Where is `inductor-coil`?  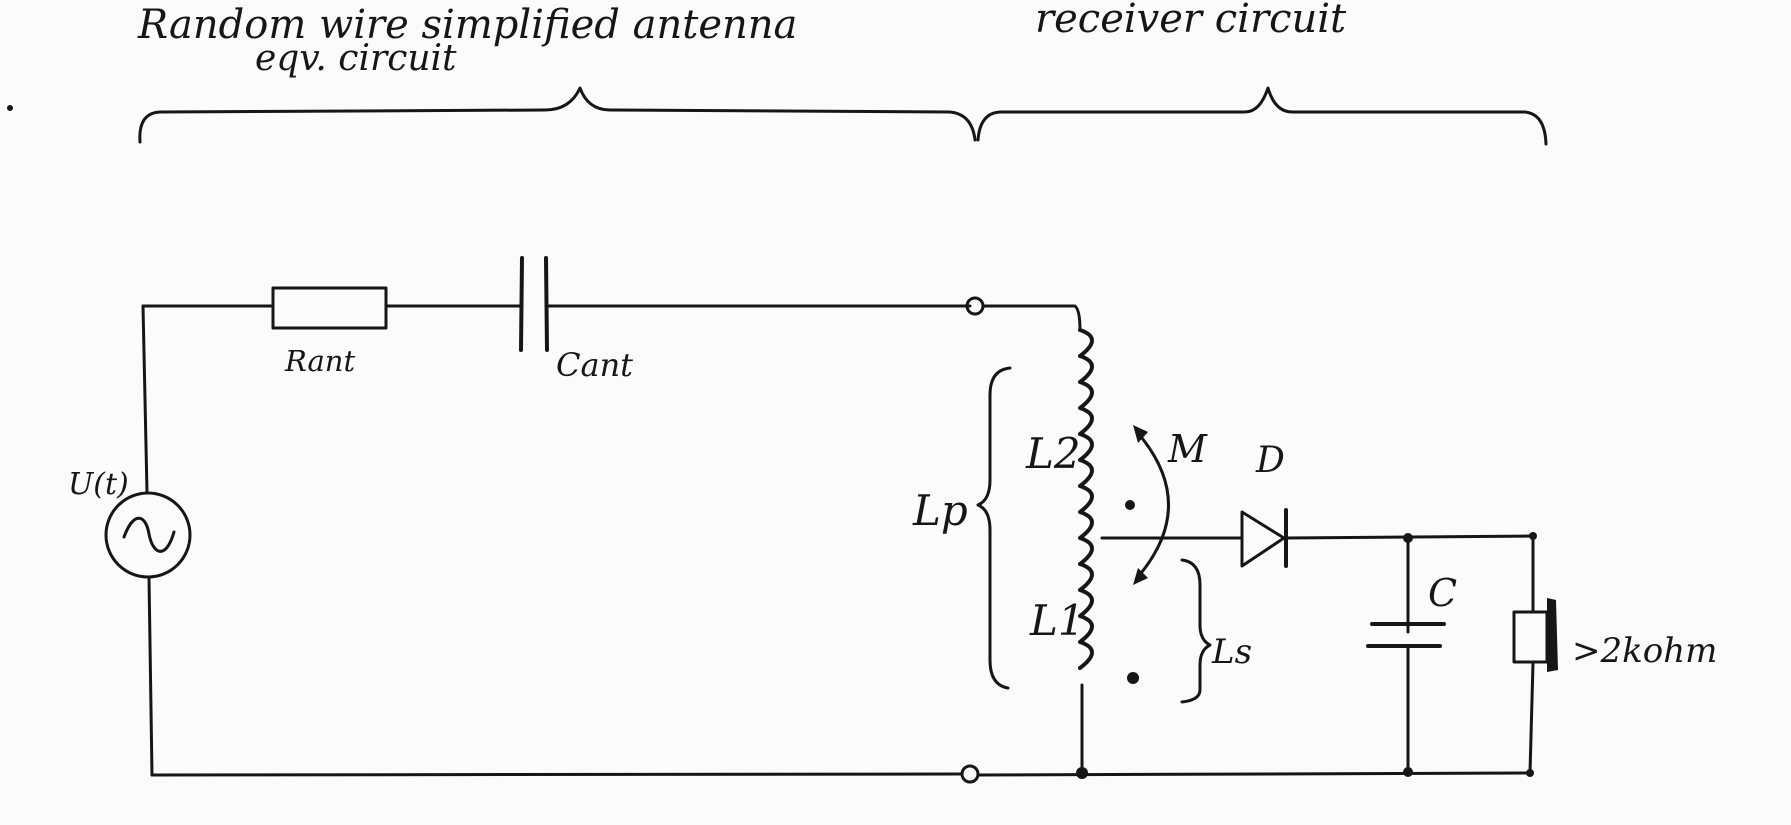
inductor-coil is located at coordinates (1086, 499).